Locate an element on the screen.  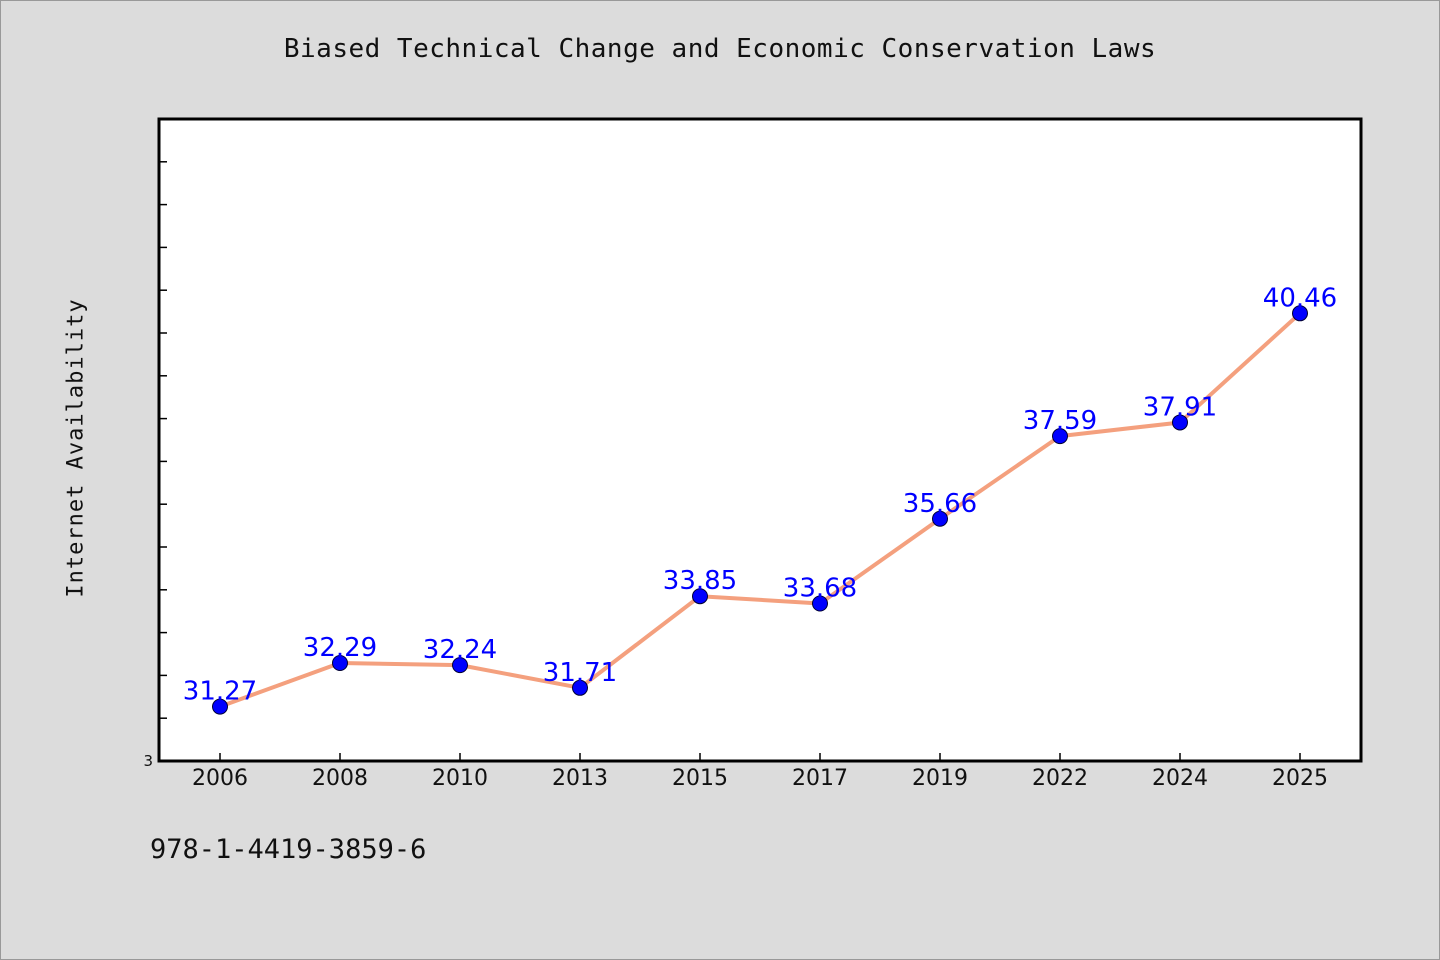
x-tick-label: 2025 is located at coordinates (1300, 778).